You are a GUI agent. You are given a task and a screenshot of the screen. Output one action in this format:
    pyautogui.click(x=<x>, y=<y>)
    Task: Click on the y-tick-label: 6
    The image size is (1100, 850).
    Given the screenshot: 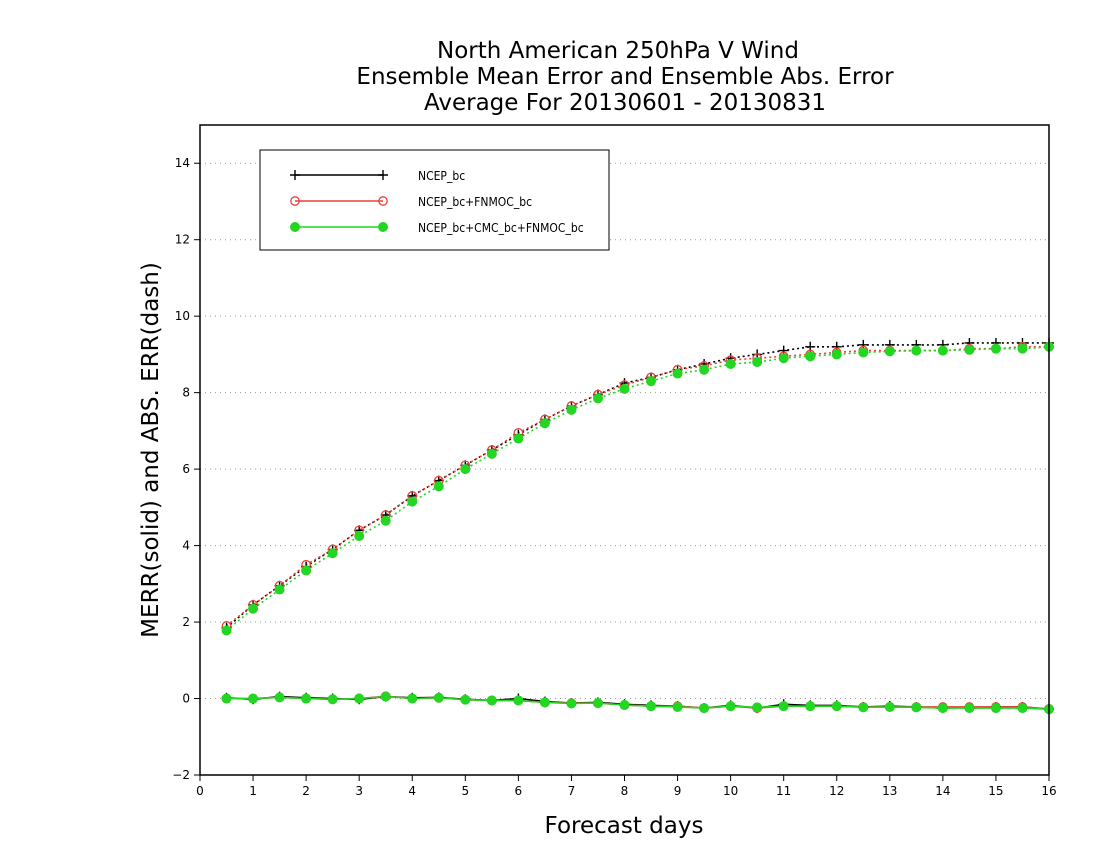 What is the action you would take?
    pyautogui.click(x=186, y=469)
    